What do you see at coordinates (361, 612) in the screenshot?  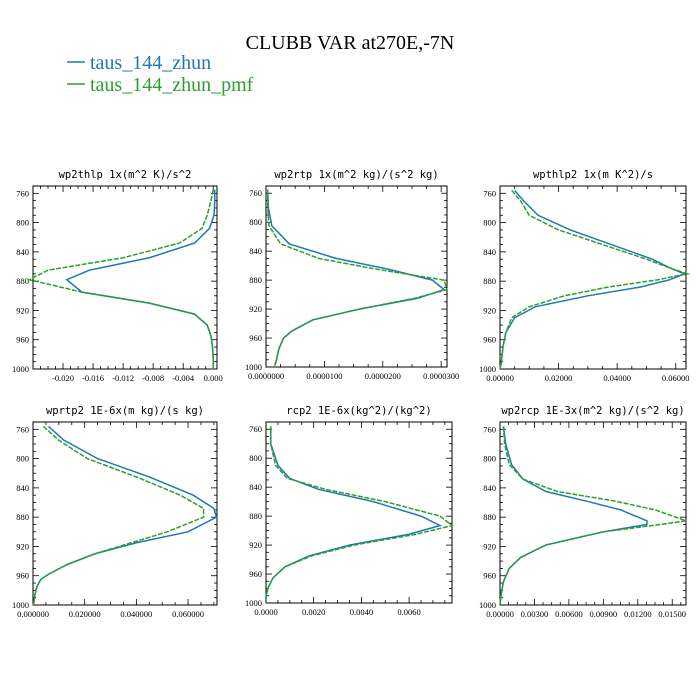 I see `x-tick-label: 0.0040` at bounding box center [361, 612].